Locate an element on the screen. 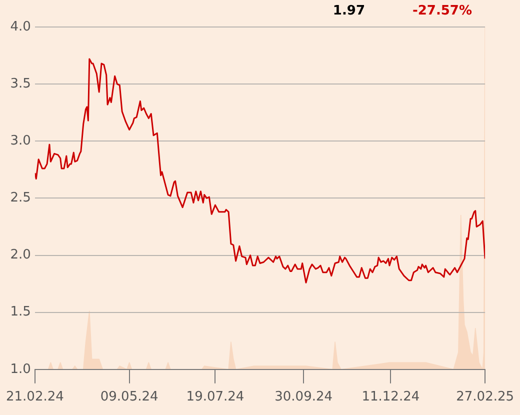 This screenshot has width=520, height=415. y-tick-label: 4.0 is located at coordinates (20, 26).